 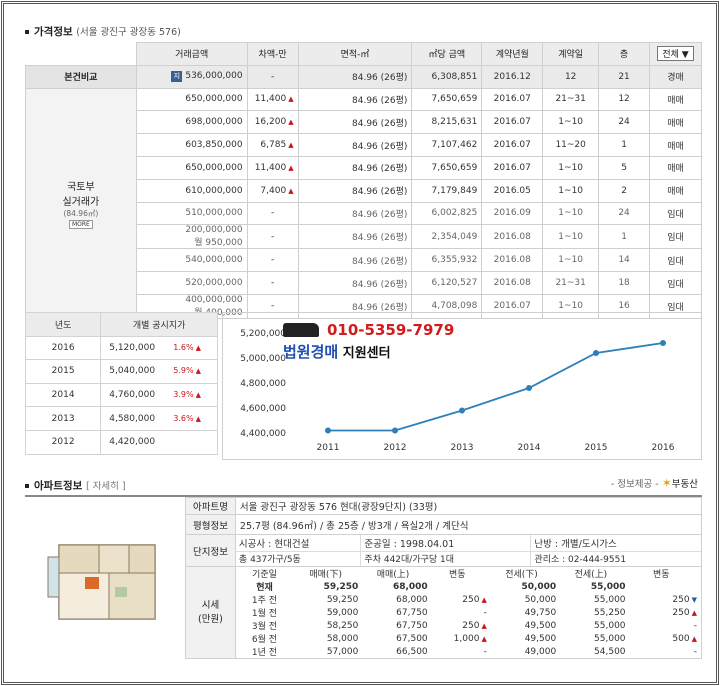 What do you see at coordinates (58, 486) in the screenshot?
I see `apt-title-text: 아파트정보` at bounding box center [58, 486].